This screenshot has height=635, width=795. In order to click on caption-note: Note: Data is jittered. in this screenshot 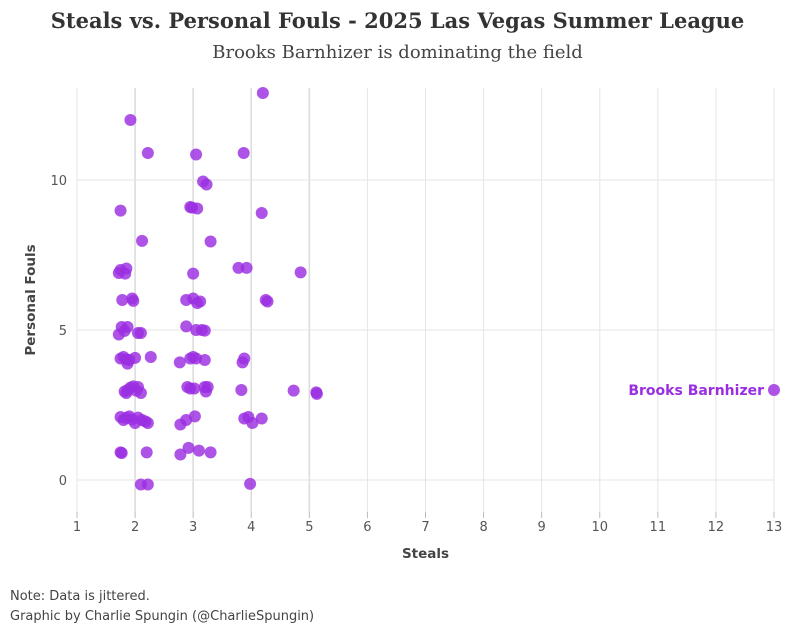, I will do `click(80, 596)`.